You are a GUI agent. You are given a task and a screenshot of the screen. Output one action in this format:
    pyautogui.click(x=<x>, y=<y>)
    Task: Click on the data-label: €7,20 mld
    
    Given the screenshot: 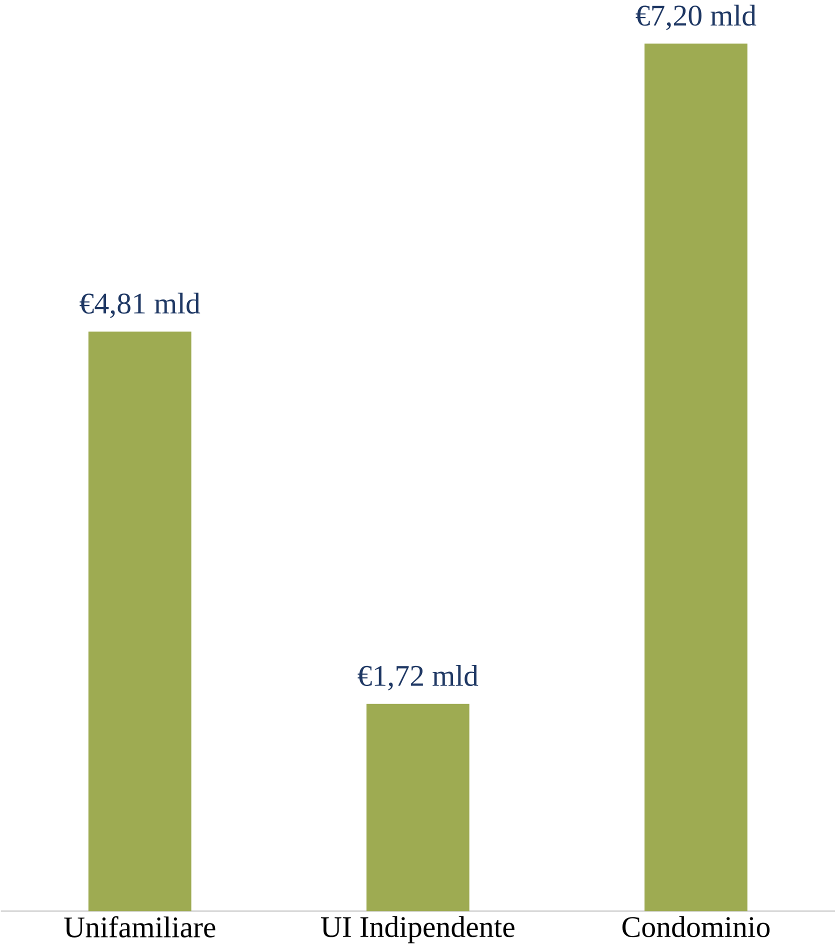 What is the action you would take?
    pyautogui.click(x=696, y=17)
    